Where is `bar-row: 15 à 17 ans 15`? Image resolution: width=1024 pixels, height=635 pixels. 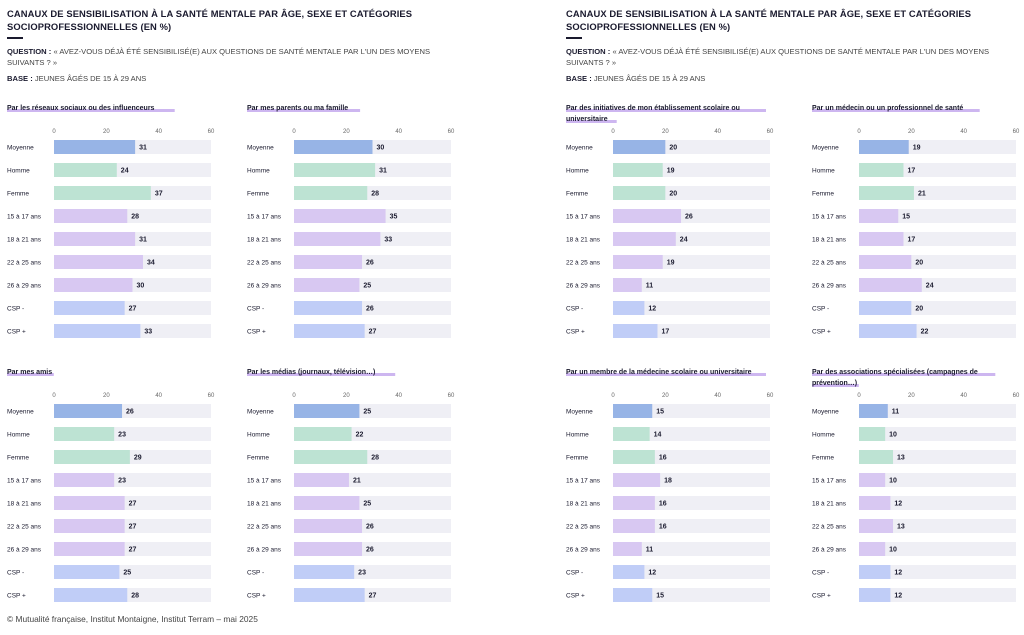
bar-row: 15 à 17 ans 15 is located at coordinates (914, 216).